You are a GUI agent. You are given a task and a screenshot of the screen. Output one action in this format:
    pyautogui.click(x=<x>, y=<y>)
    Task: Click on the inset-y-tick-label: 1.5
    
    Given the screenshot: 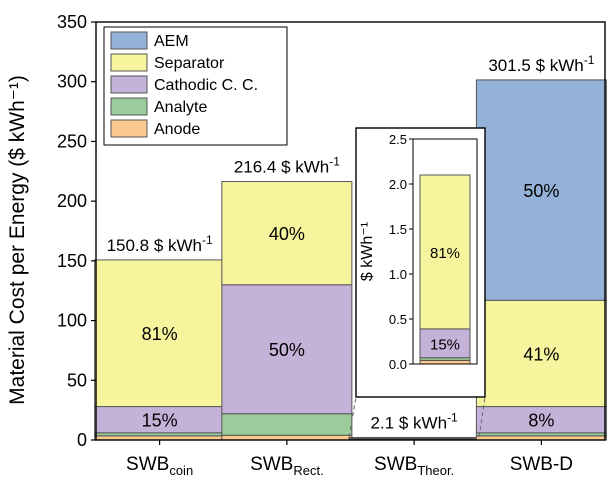 What is the action you would take?
    pyautogui.click(x=398, y=229)
    